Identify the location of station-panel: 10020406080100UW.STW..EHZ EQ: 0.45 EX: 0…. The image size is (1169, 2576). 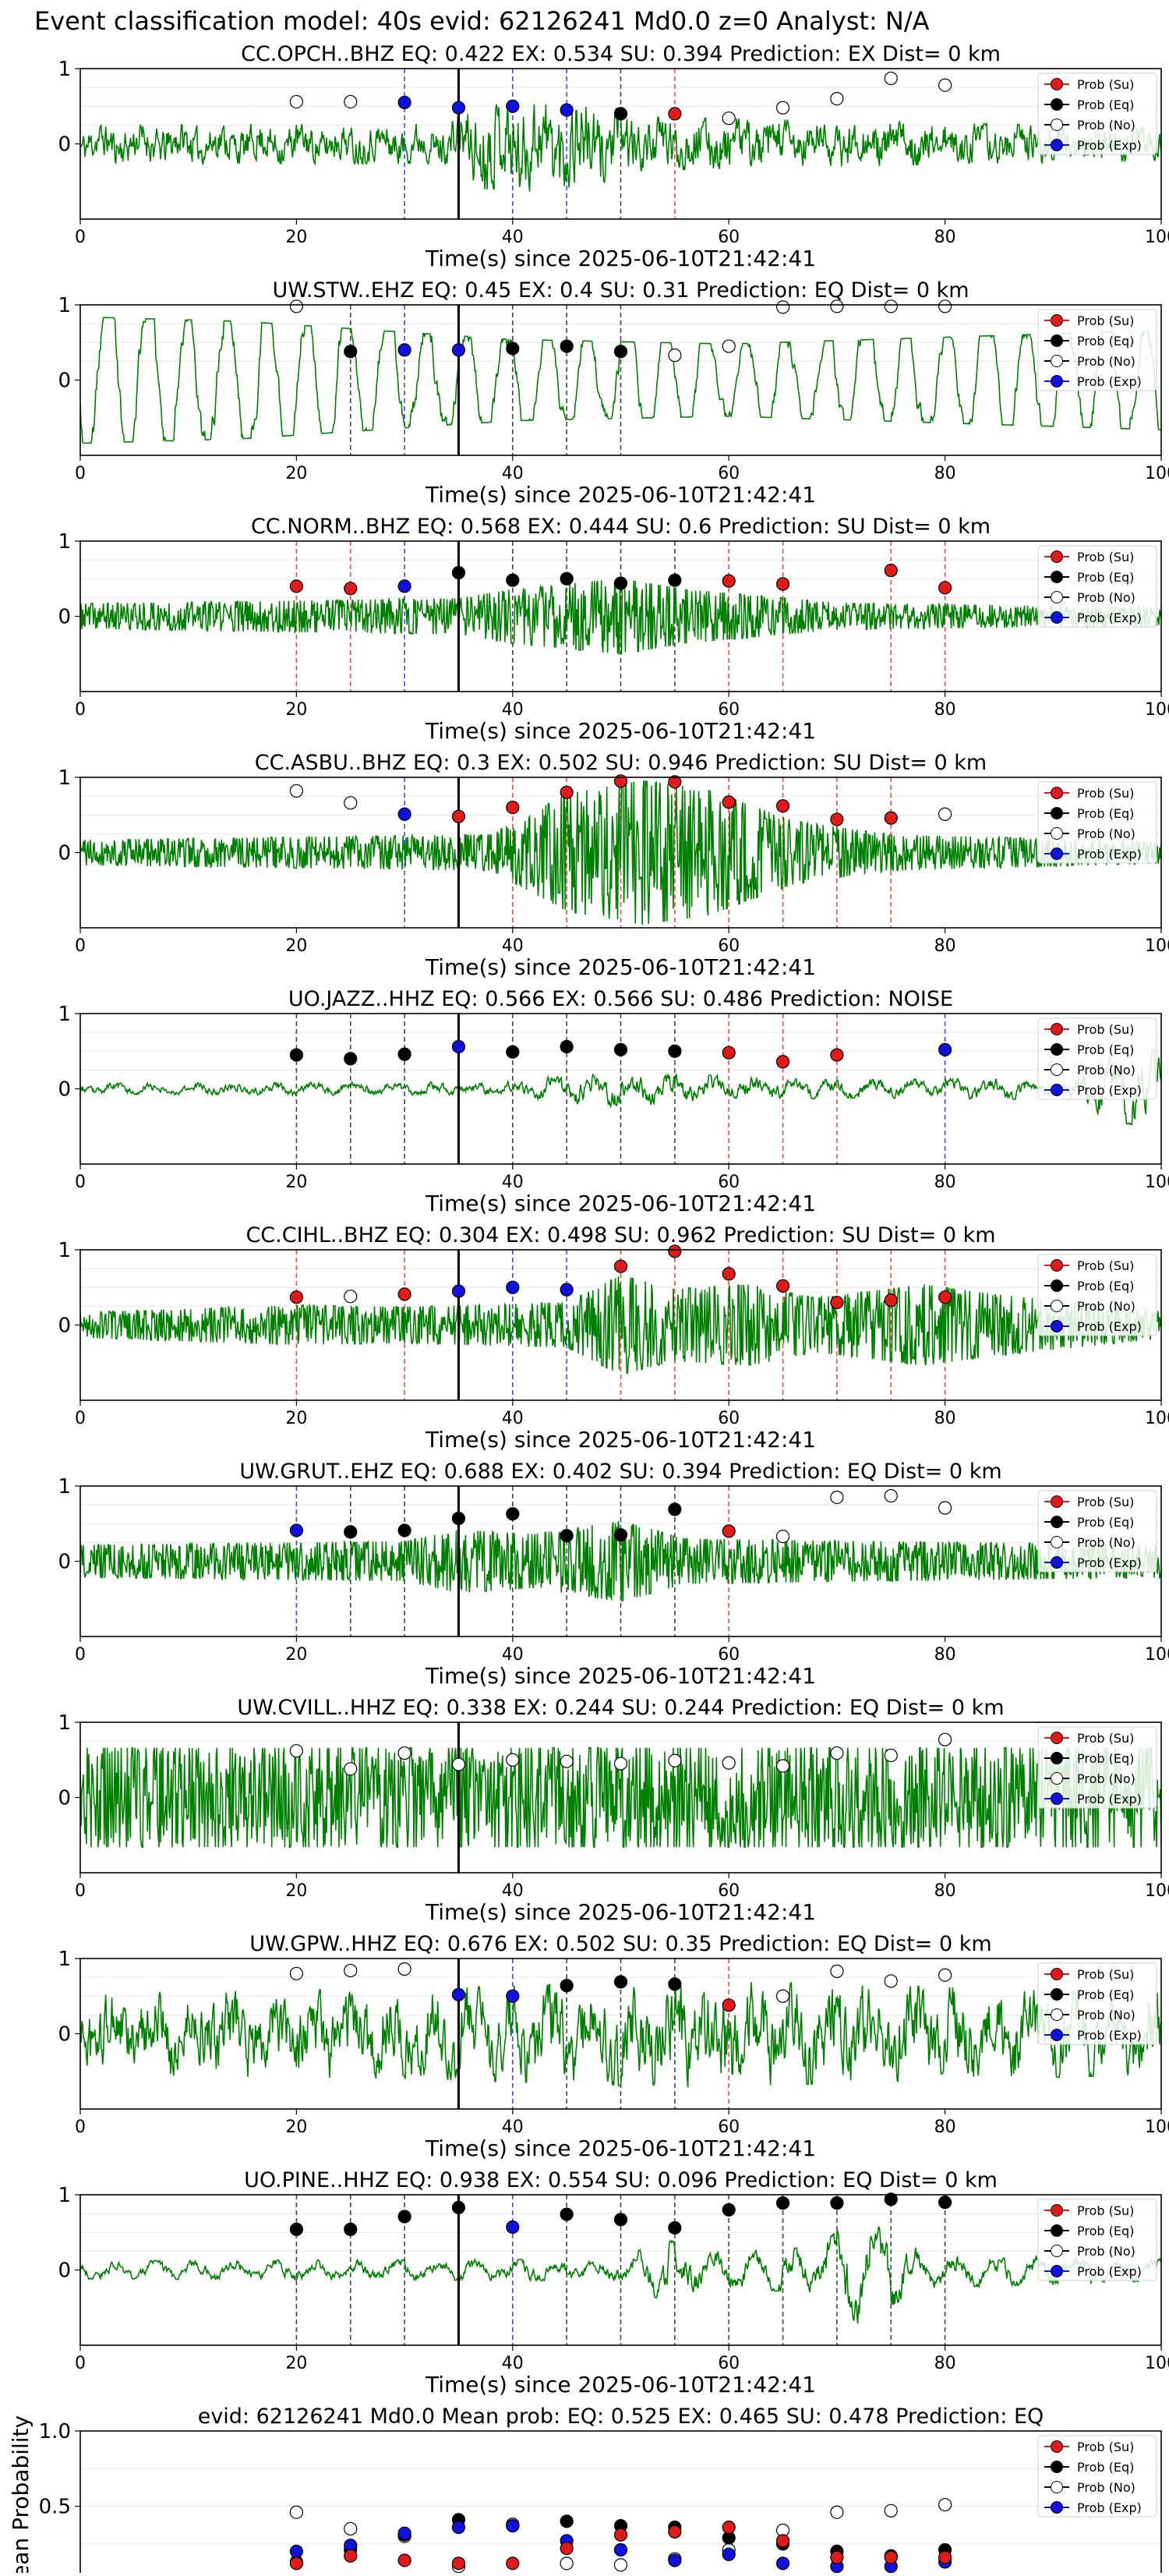
(613, 393).